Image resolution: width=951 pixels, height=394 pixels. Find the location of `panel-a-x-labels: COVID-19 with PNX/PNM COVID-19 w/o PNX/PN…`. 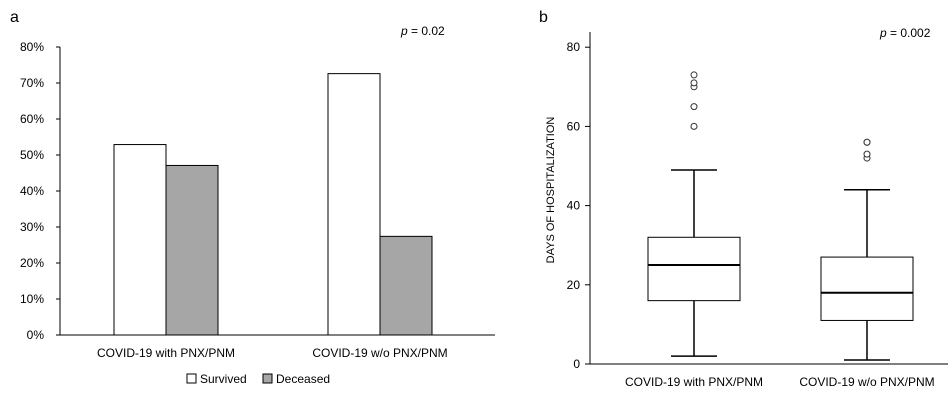

panel-a-x-labels: COVID-19 with PNX/PNM COVID-19 w/o PNX/PN… is located at coordinates (272, 353).